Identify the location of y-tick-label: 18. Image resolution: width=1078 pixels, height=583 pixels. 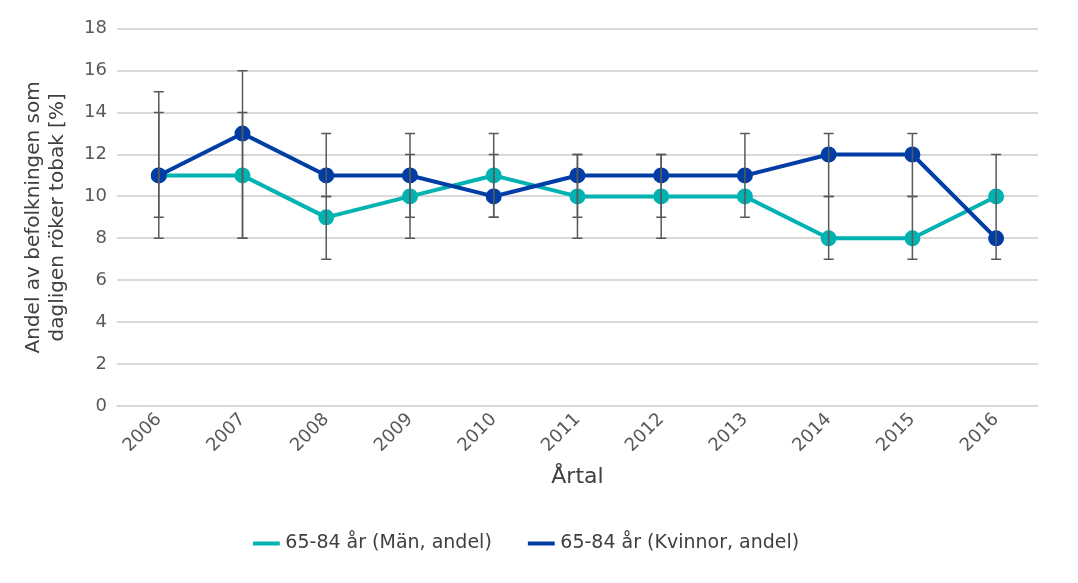
(95, 27).